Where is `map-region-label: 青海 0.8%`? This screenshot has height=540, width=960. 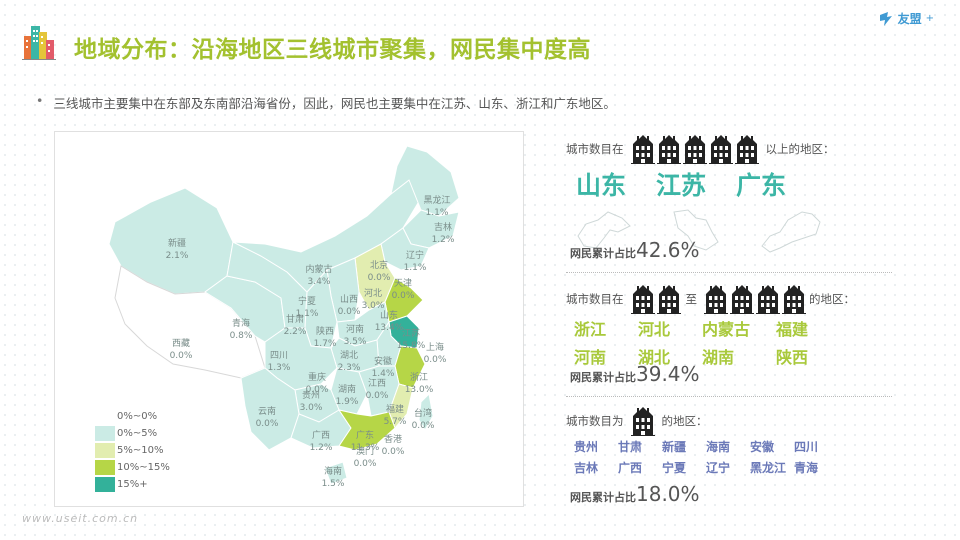 map-region-label: 青海 0.8% is located at coordinates (241, 330).